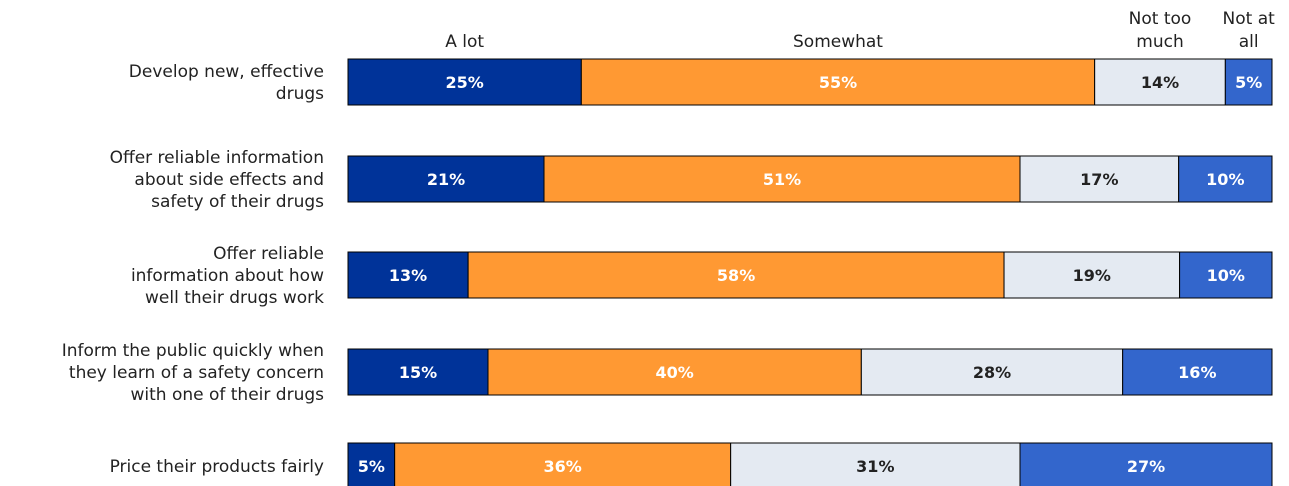 The image size is (1289, 486). I want to click on data-label: 40%, so click(675, 372).